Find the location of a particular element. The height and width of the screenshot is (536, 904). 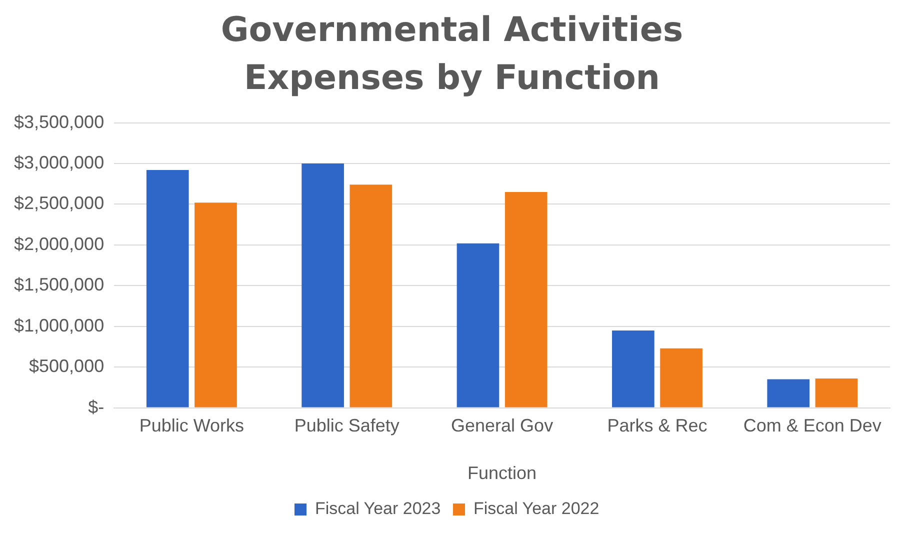

x-tick-label: Public Works is located at coordinates (191, 426).